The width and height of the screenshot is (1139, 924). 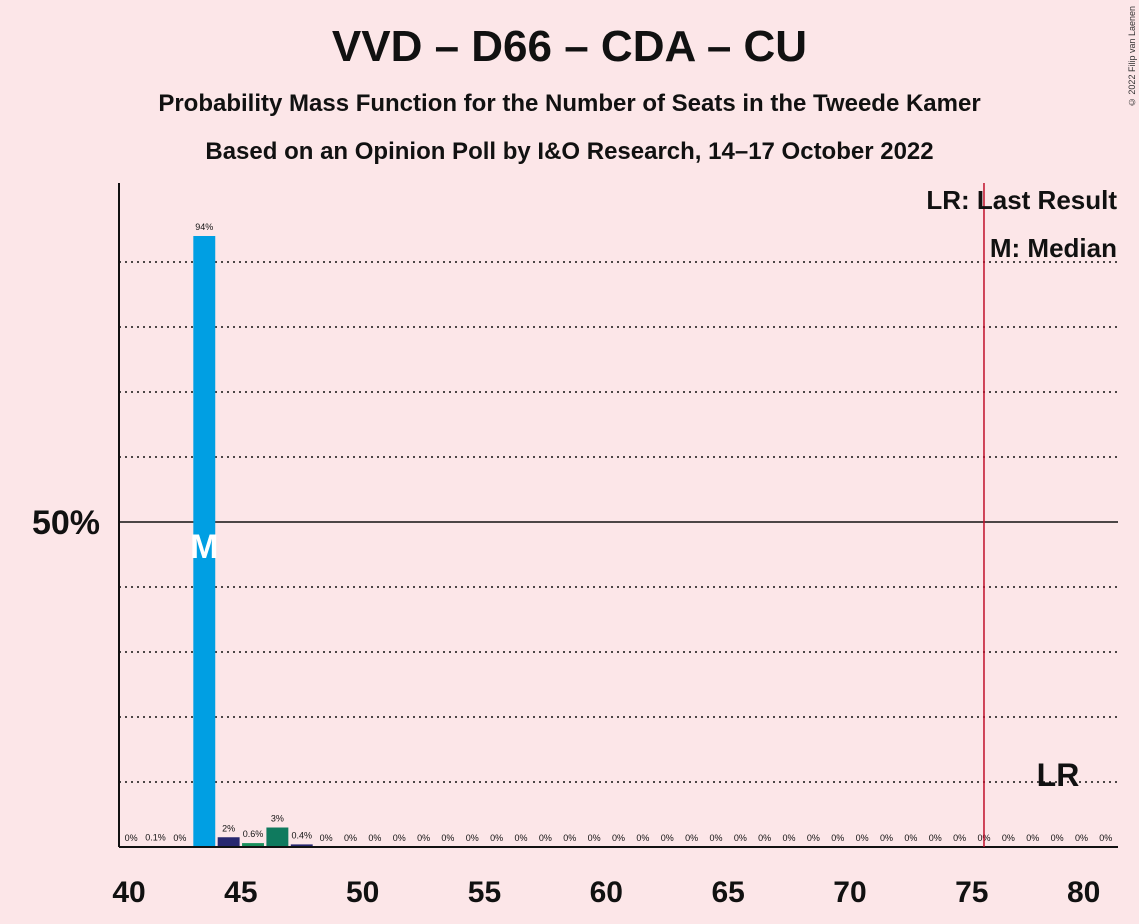 I want to click on bar-label-80: 0%, so click(x=1105, y=838).